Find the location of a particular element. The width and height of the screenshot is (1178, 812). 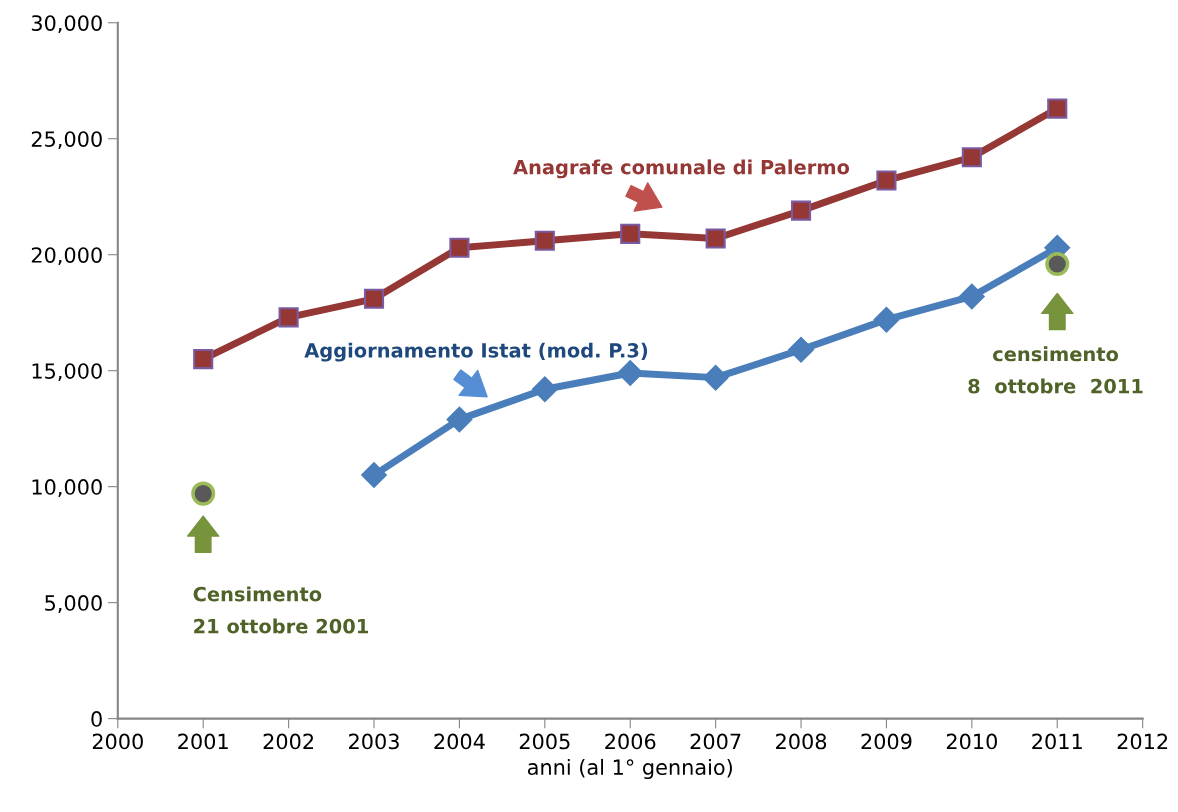

y-tick-label: 25,000 is located at coordinates (66, 140).